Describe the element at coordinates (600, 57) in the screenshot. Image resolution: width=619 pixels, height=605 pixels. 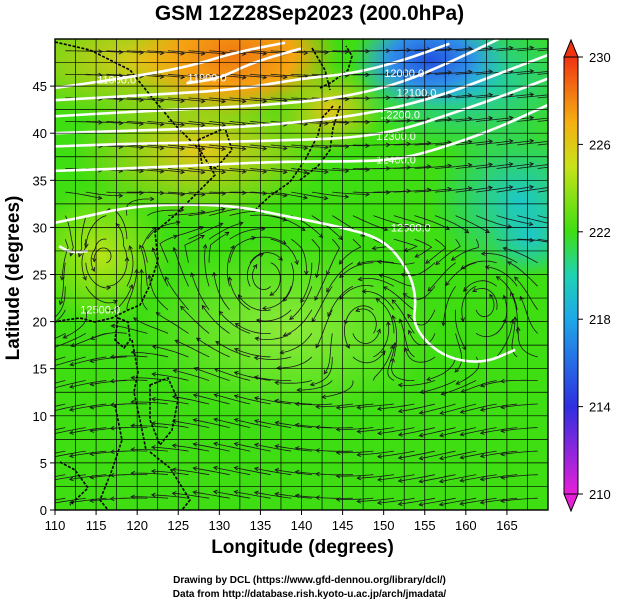
I see `colorbar-tick-label: 230` at that location.